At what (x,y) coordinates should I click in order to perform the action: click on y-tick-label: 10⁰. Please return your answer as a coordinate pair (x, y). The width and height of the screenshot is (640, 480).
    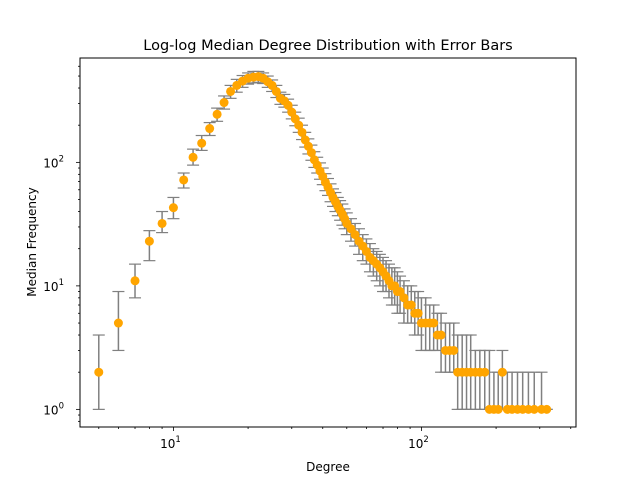
    Looking at the image, I should click on (53, 409).